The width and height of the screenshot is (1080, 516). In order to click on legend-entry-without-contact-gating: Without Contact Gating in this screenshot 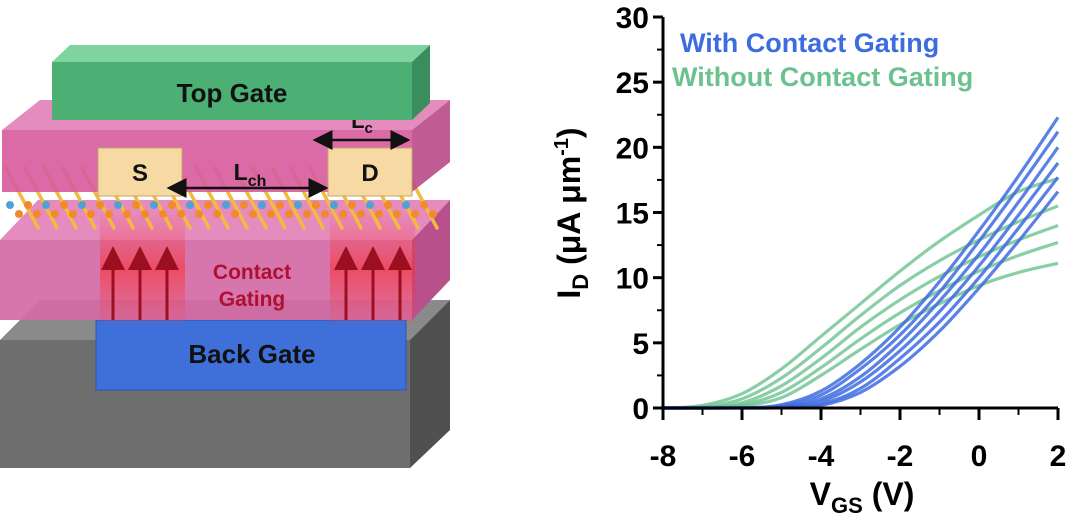, I will do `click(822, 77)`.